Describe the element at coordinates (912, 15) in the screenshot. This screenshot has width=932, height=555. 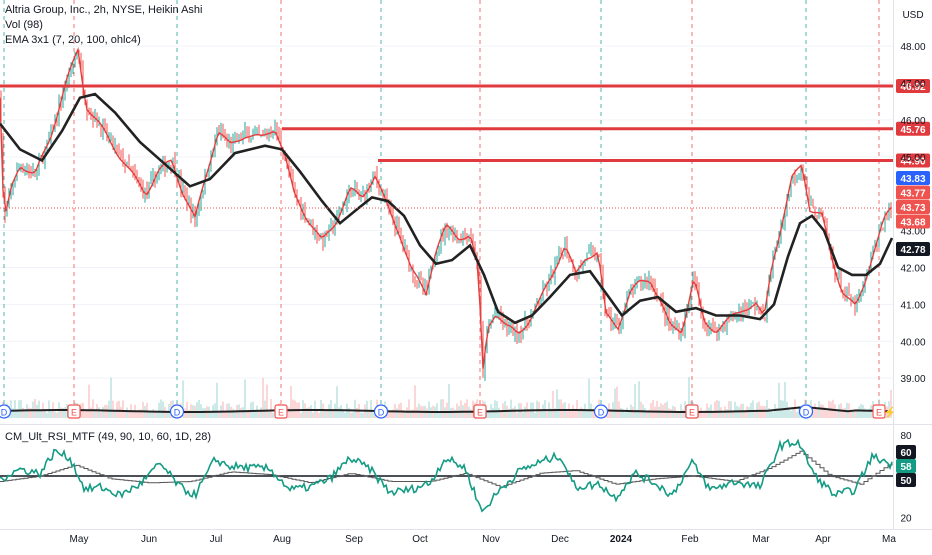
I see `currency-label: USD` at that location.